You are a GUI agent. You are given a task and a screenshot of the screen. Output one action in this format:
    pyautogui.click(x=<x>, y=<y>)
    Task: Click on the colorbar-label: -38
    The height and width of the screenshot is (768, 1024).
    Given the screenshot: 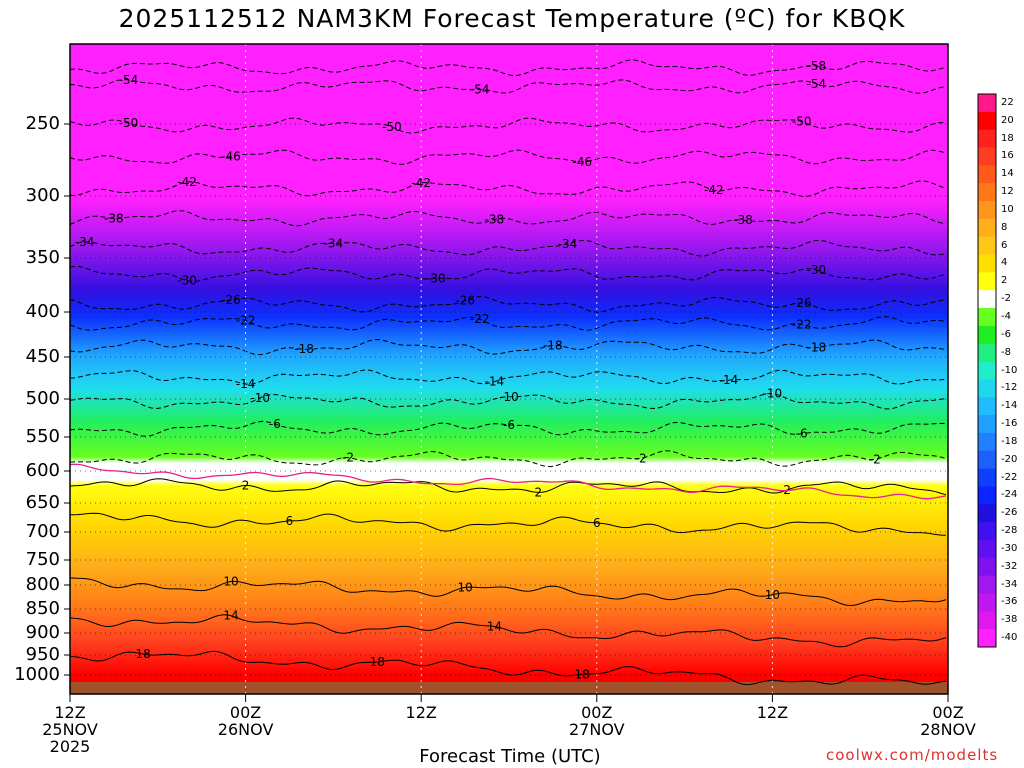 What is the action you would take?
    pyautogui.click(x=1009, y=620)
    